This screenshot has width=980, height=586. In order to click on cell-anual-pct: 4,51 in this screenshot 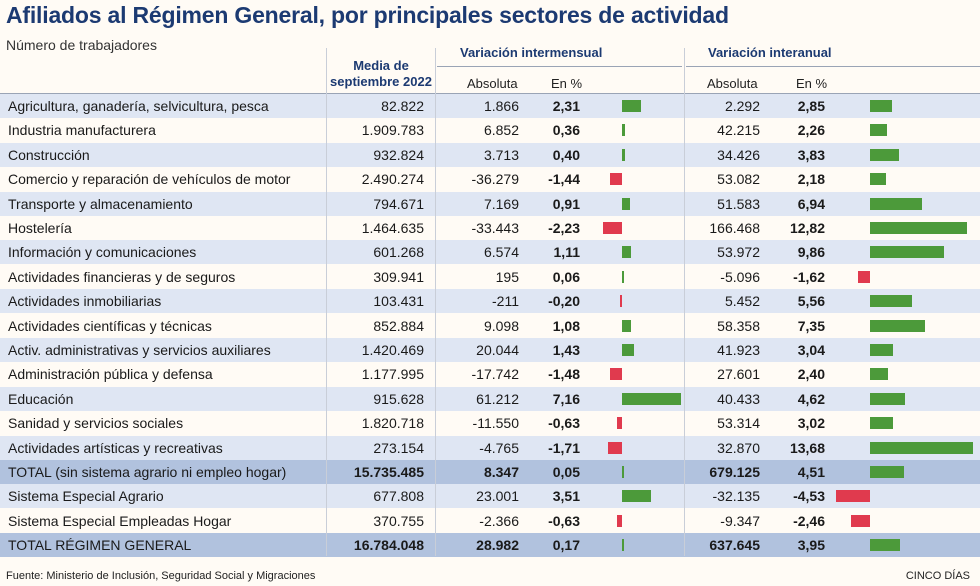, I will do `click(811, 472)`.